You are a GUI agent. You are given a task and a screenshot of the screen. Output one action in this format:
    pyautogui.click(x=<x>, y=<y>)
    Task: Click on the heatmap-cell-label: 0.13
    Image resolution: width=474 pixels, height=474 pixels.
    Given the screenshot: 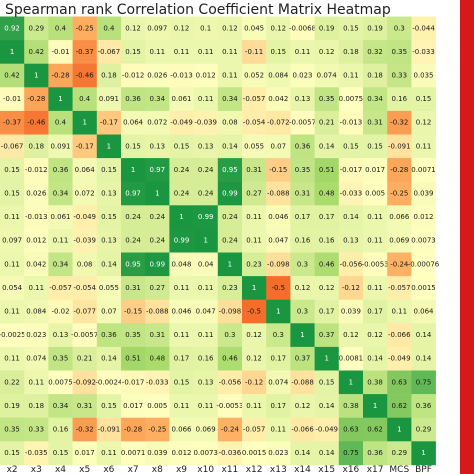 What is the action you would take?
    pyautogui.click(x=61, y=335)
    